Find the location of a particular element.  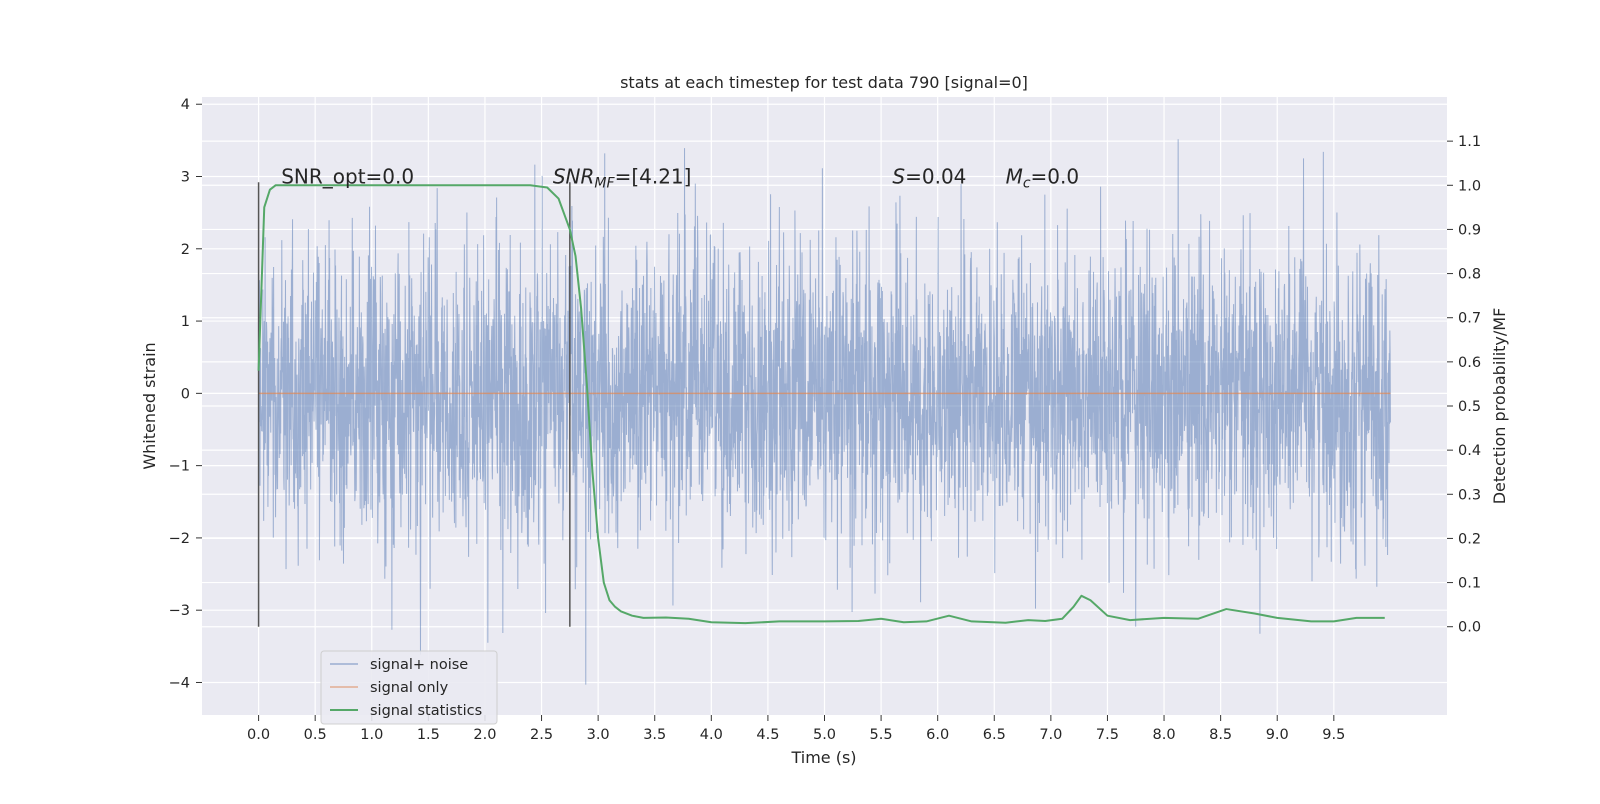

x-tick-label: 0.5 is located at coordinates (315, 735).